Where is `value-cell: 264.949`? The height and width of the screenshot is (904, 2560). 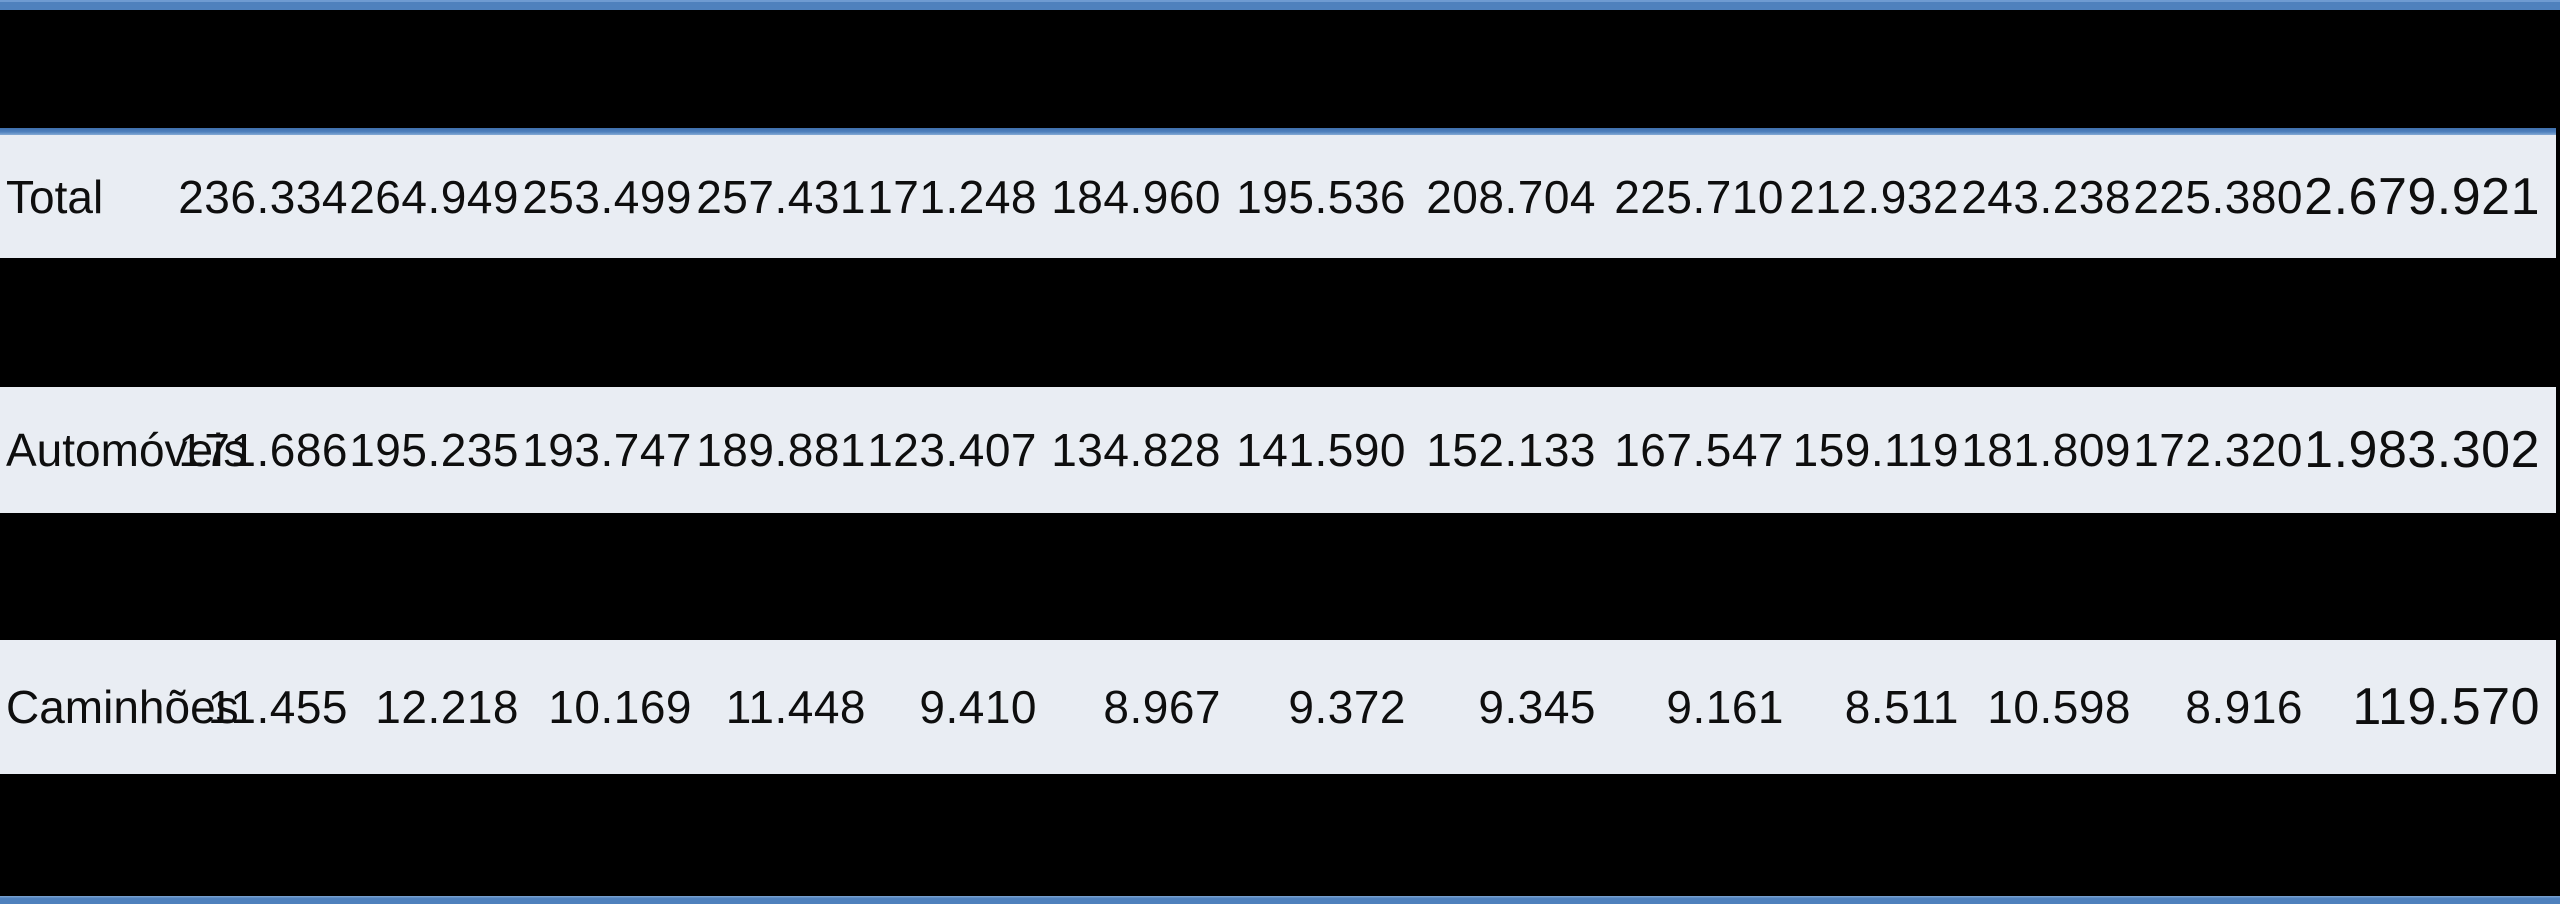 value-cell: 264.949 is located at coordinates (434, 196).